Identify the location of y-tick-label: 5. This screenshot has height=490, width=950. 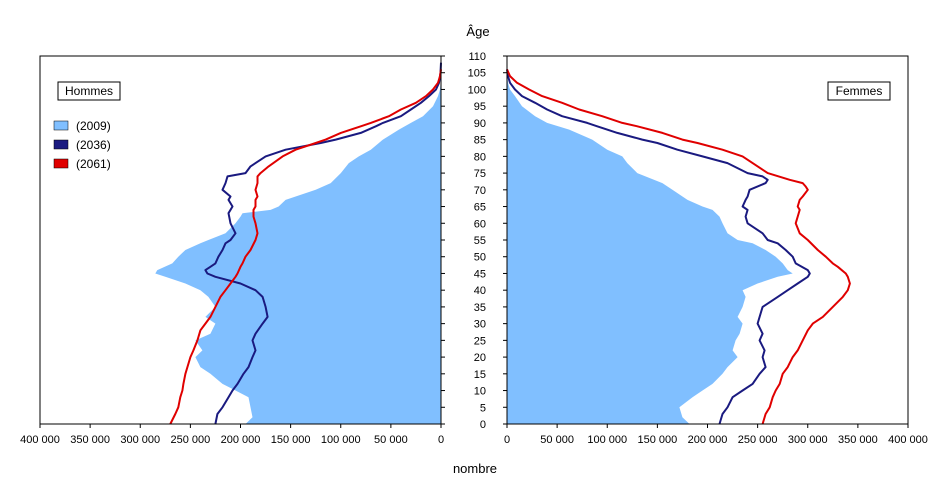
(483, 408).